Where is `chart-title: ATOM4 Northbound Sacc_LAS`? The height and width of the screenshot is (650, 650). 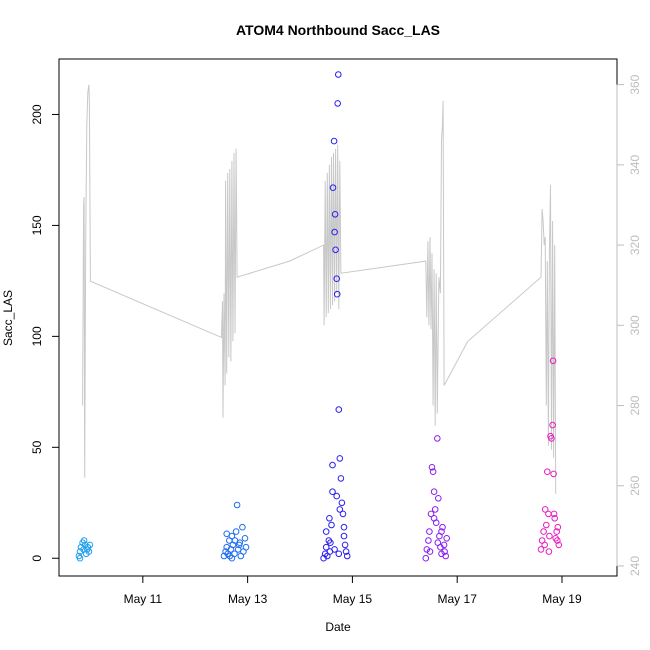 chart-title: ATOM4 Northbound Sacc_LAS is located at coordinates (338, 30).